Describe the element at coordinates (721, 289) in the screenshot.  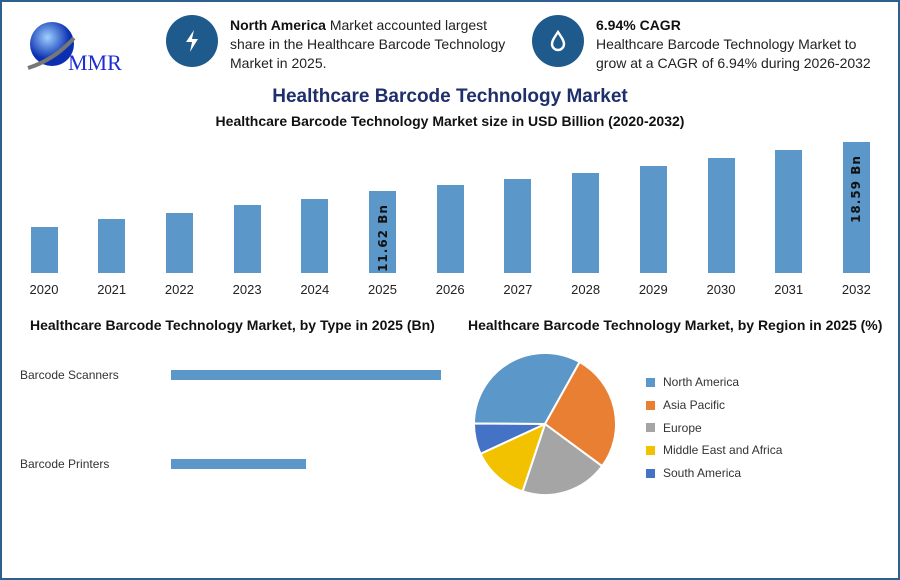
I see `x-tick-label: 2030` at that location.